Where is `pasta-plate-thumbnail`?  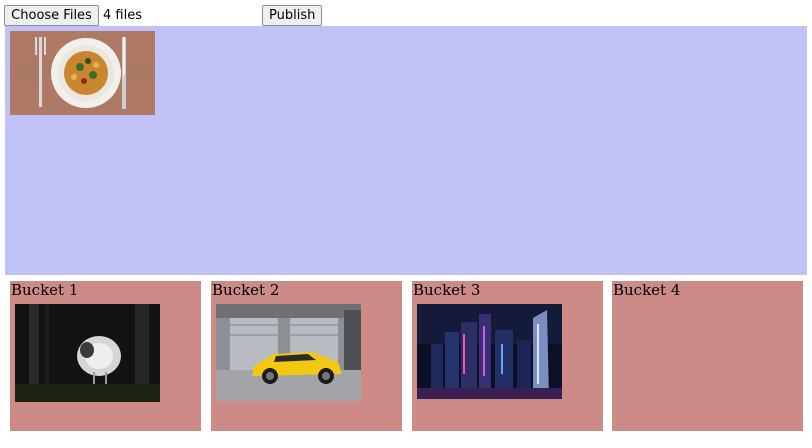
pasta-plate-thumbnail is located at coordinates (82, 73).